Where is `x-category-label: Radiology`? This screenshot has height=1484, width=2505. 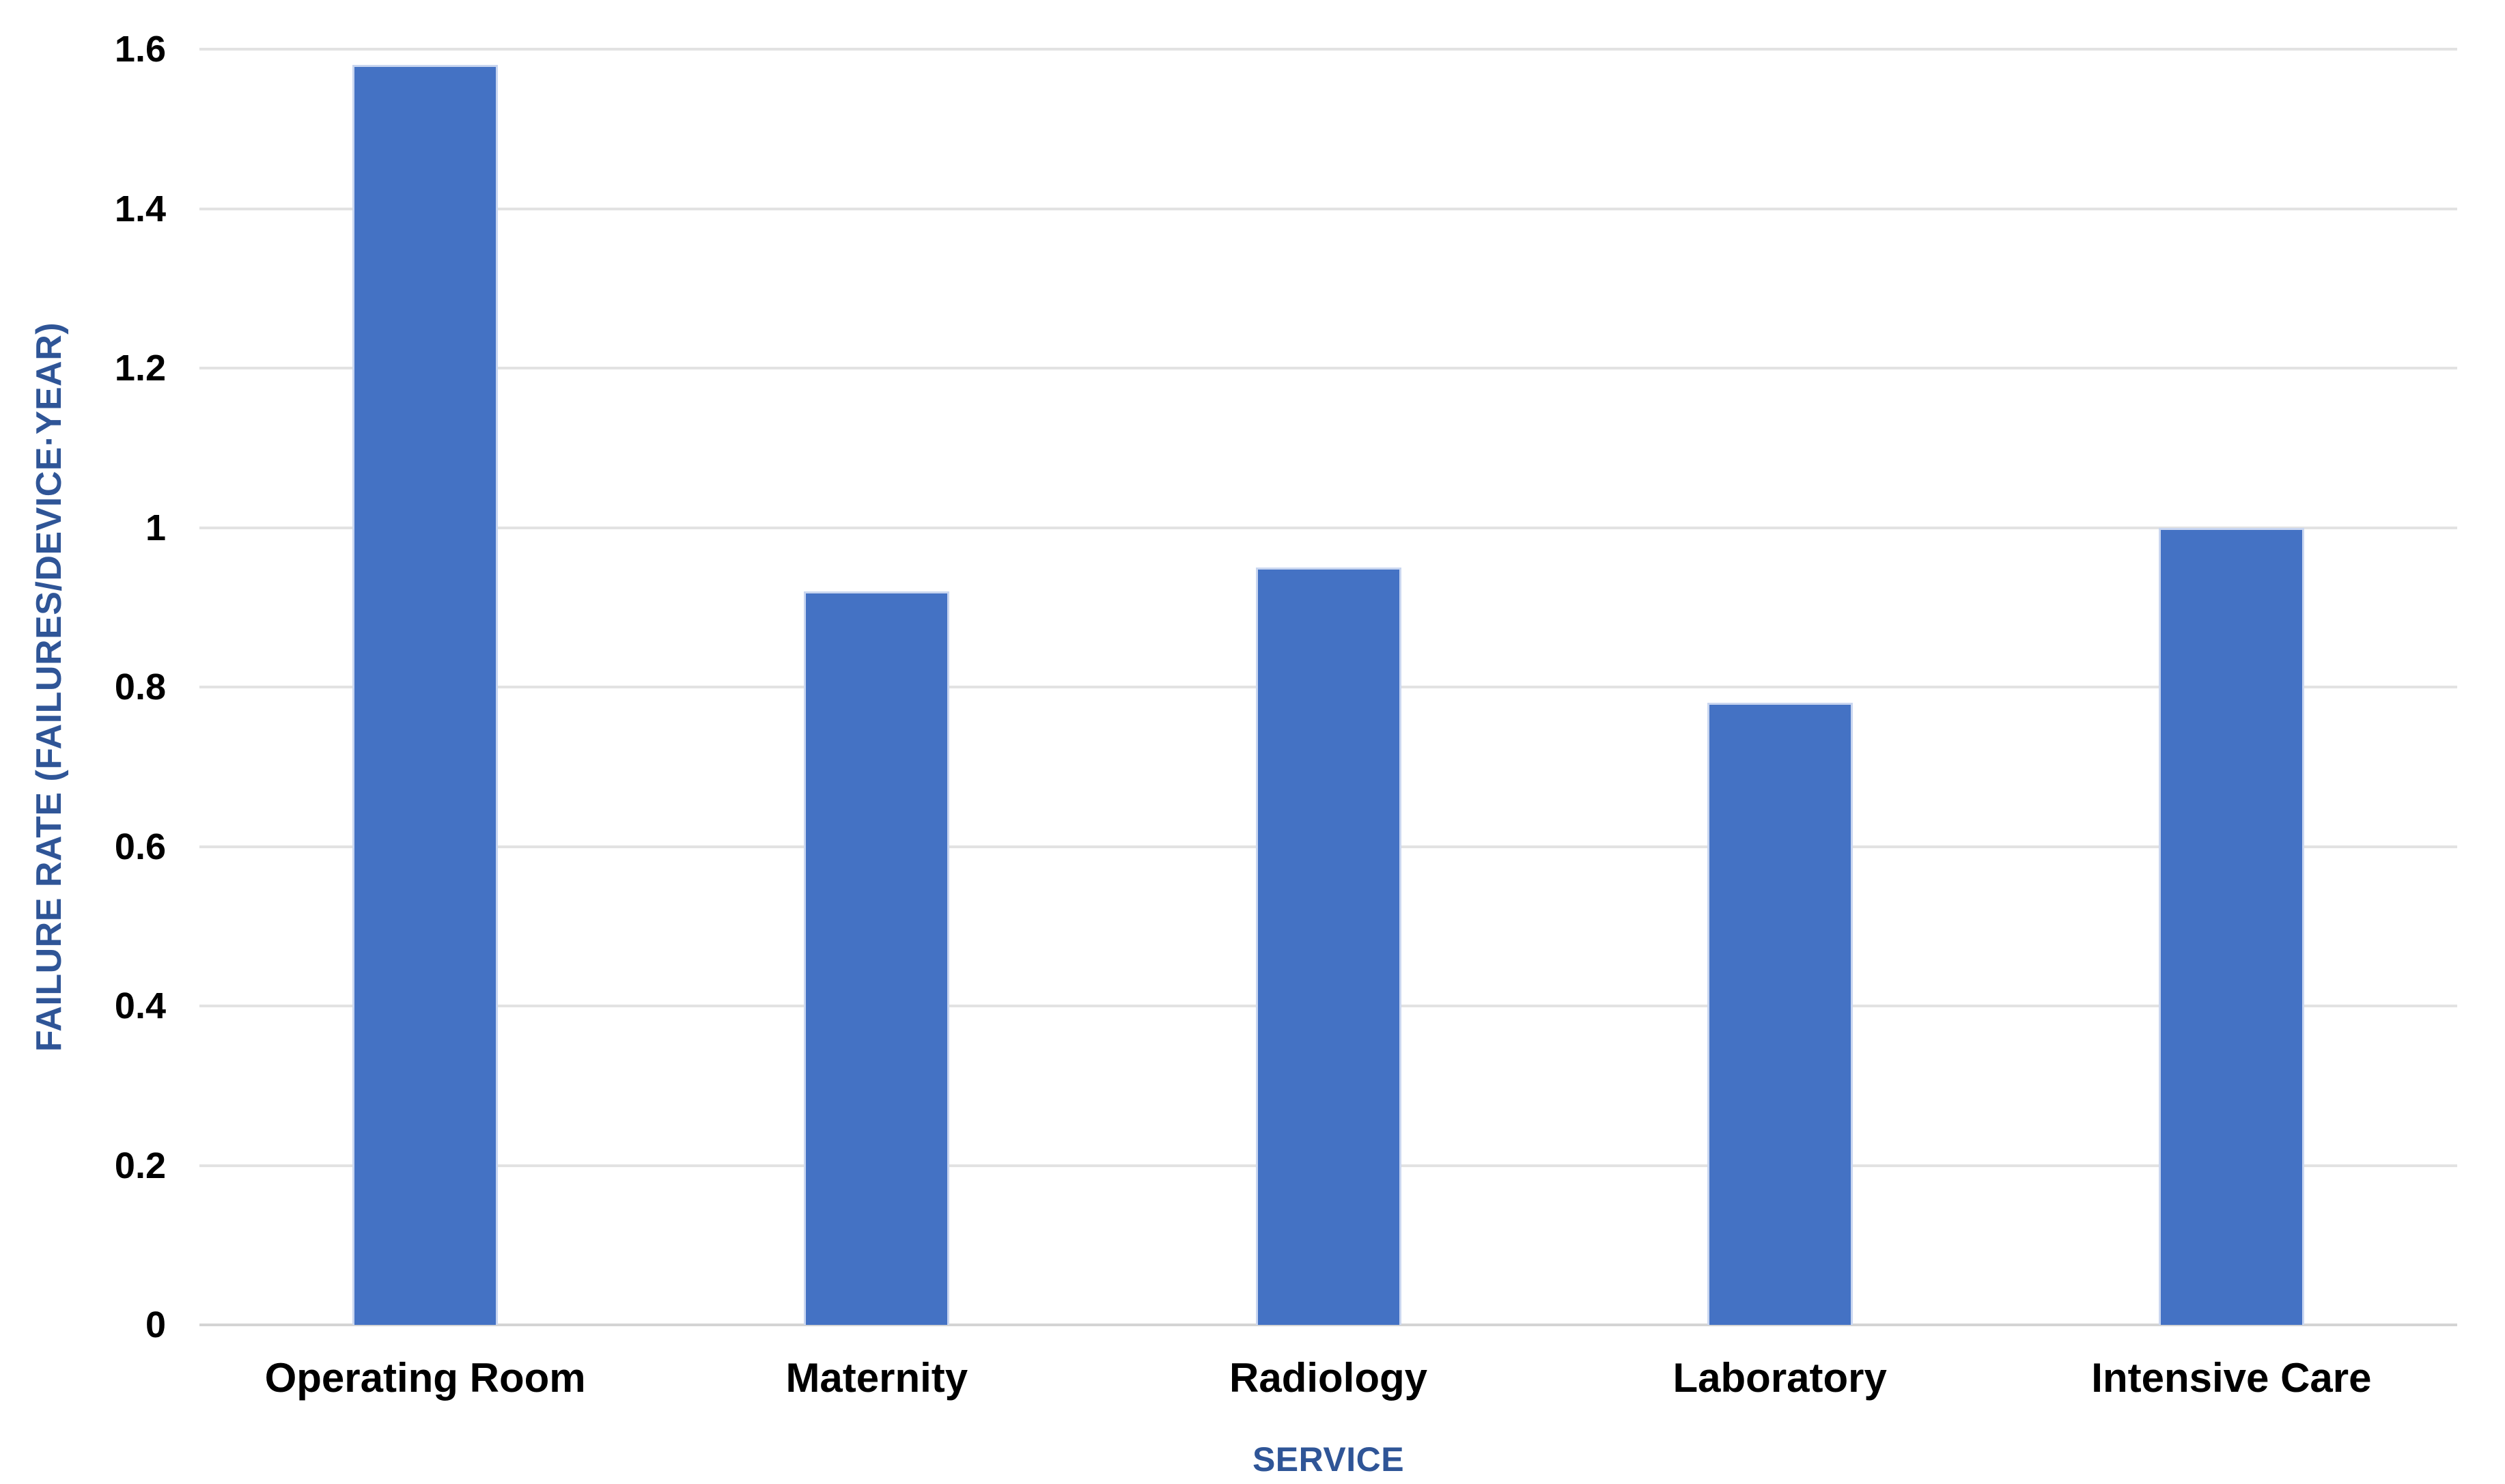
x-category-label: Radiology is located at coordinates (1328, 1378).